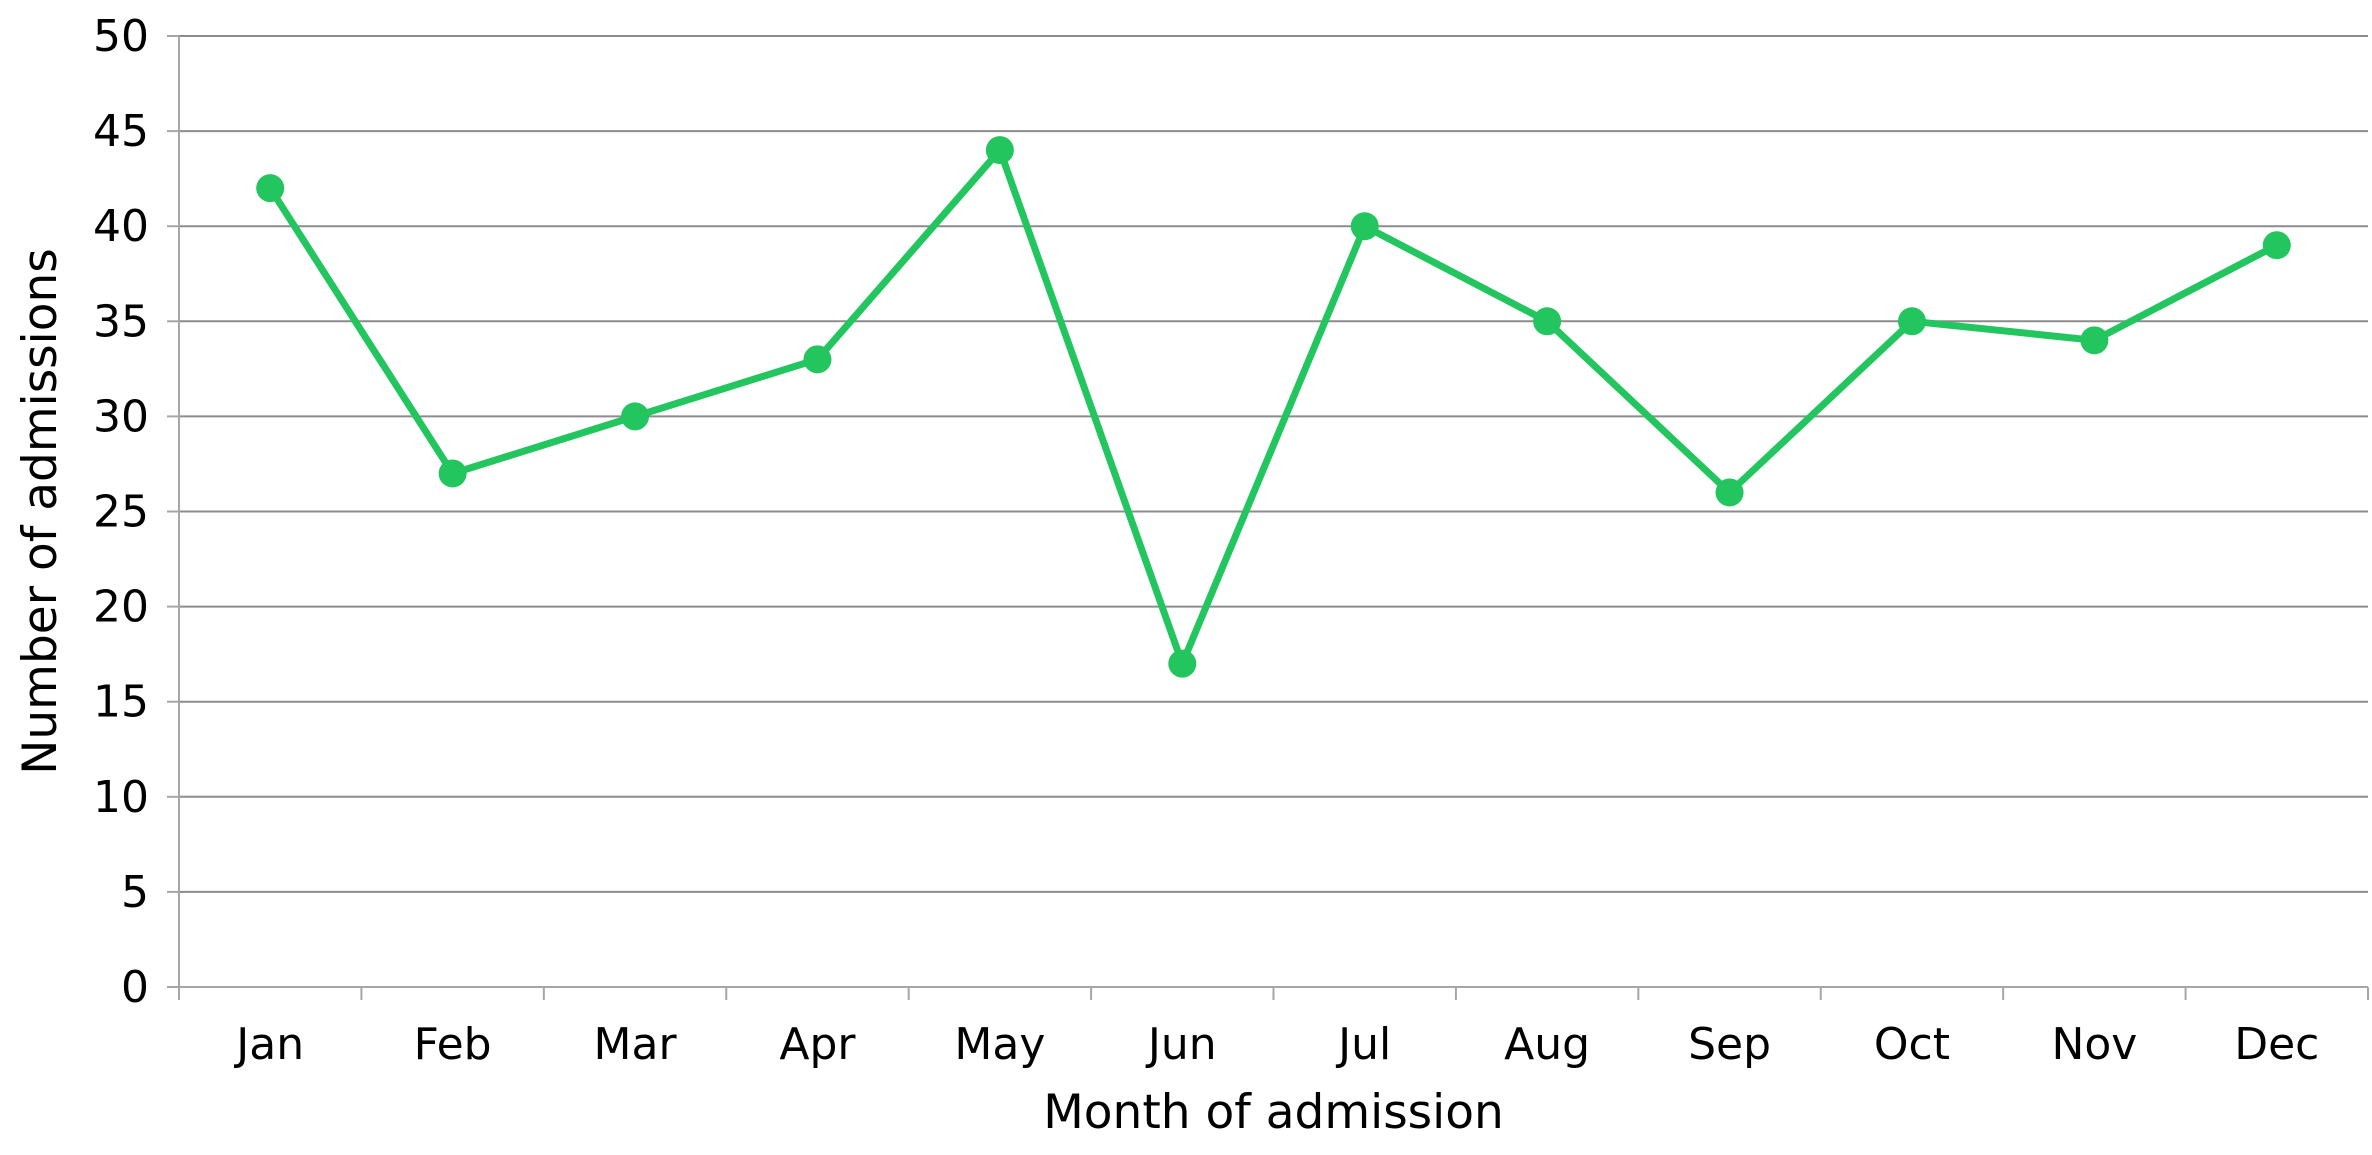 This screenshot has height=1155, width=2372. What do you see at coordinates (2276, 1044) in the screenshot?
I see `x-tick-label: Dec` at bounding box center [2276, 1044].